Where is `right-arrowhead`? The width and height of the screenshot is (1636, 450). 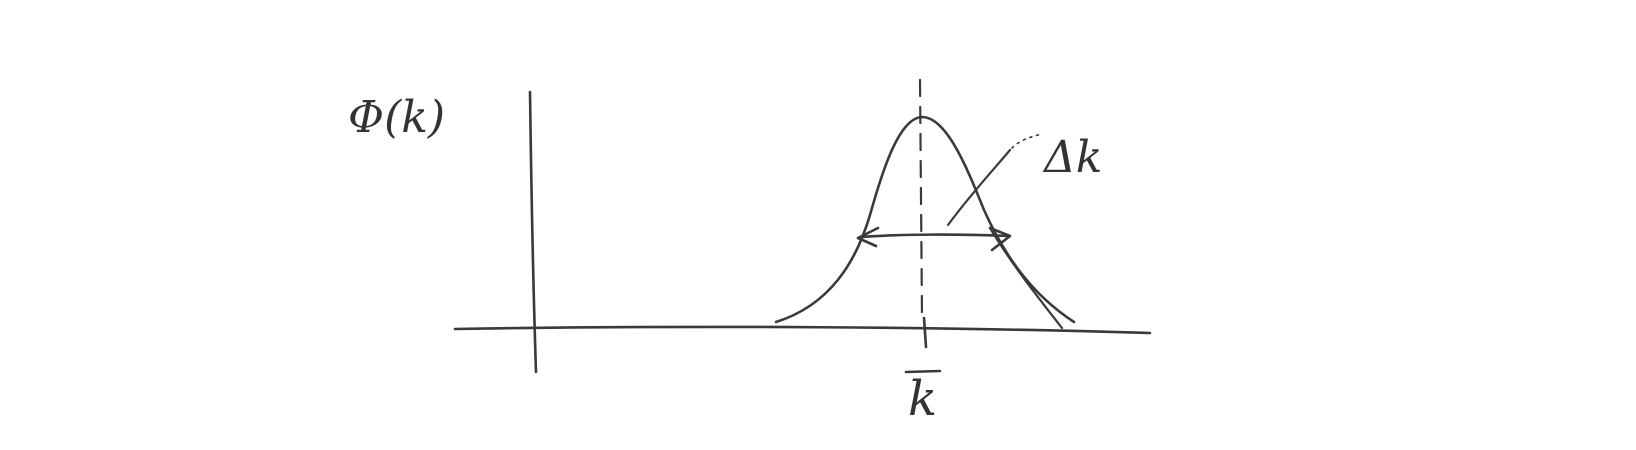
right-arrowhead is located at coordinates (1000, 239).